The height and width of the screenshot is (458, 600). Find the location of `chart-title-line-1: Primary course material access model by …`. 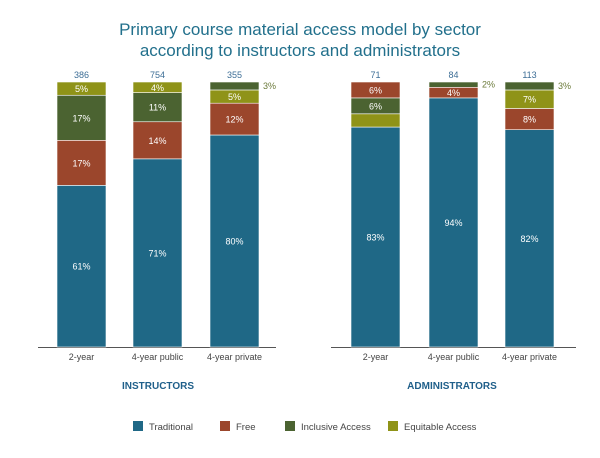

chart-title-line-1: Primary course material access model by … is located at coordinates (300, 29).